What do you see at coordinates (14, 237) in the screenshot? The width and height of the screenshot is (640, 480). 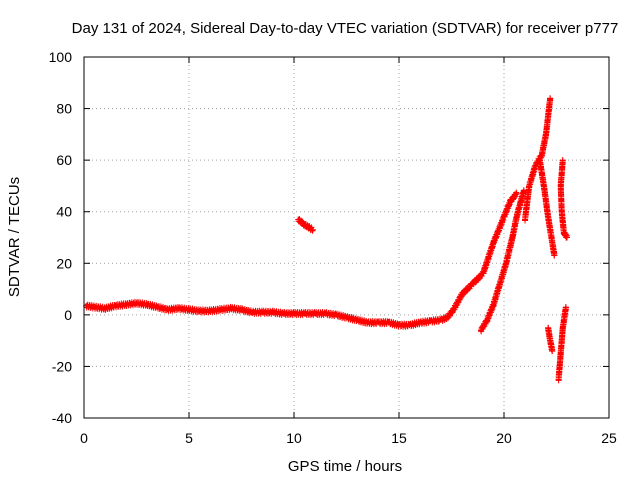 I see `y-axis-label: SDTVAR / TECUs` at bounding box center [14, 237].